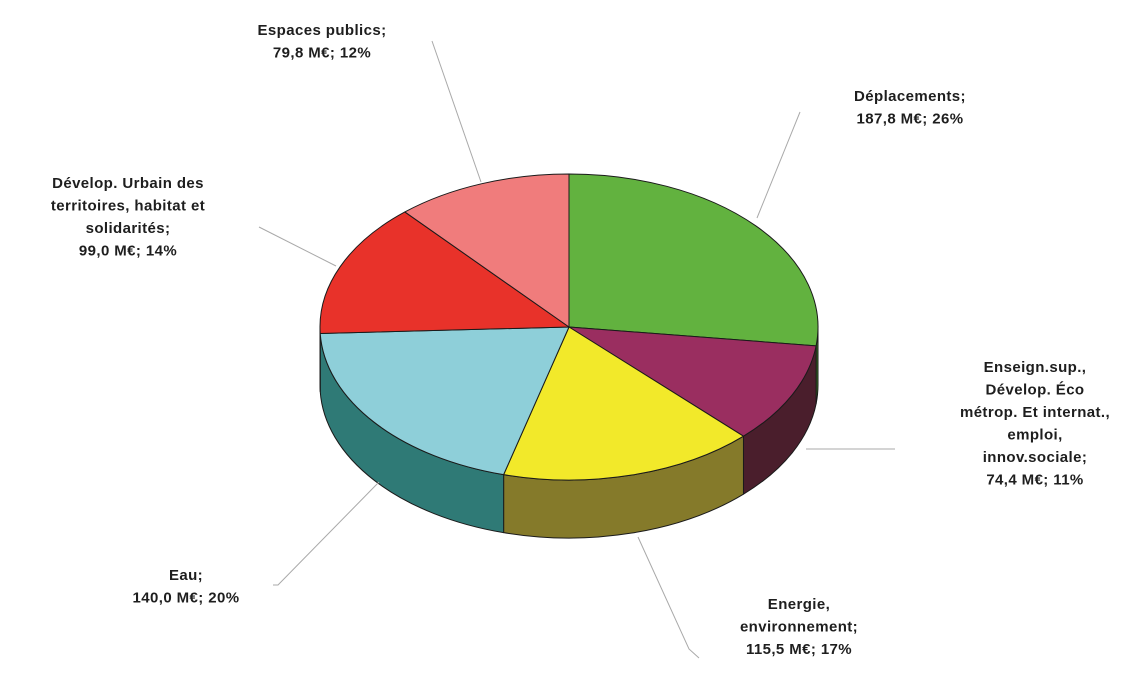 The width and height of the screenshot is (1148, 673). I want to click on slice-label-line: Dévelop. Urbain des, so click(128, 183).